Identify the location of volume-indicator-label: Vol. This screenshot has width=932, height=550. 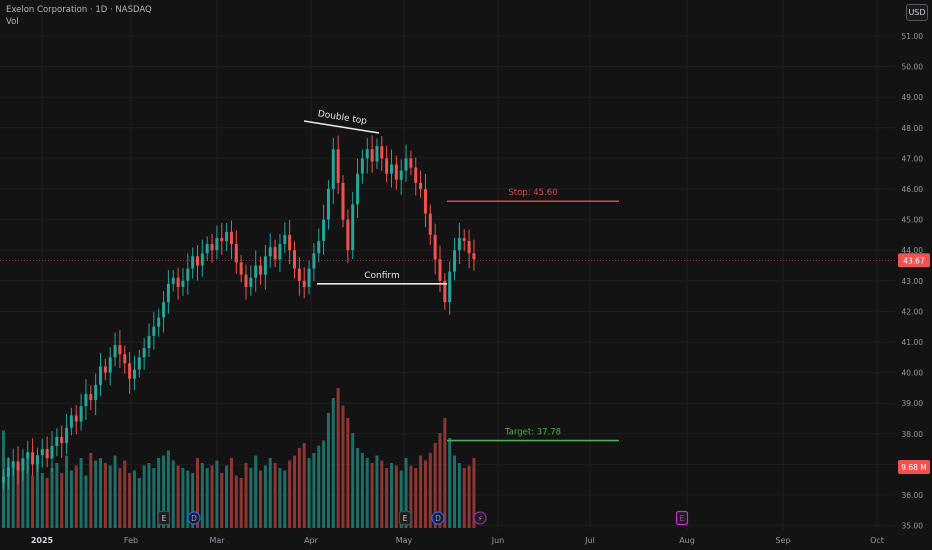
(12, 22).